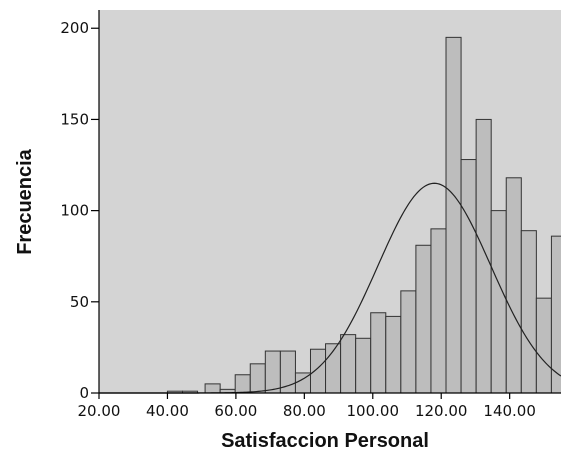 The width and height of the screenshot is (561, 453). Describe the element at coordinates (74, 211) in the screenshot. I see `y-tick-label-2: 100` at that location.